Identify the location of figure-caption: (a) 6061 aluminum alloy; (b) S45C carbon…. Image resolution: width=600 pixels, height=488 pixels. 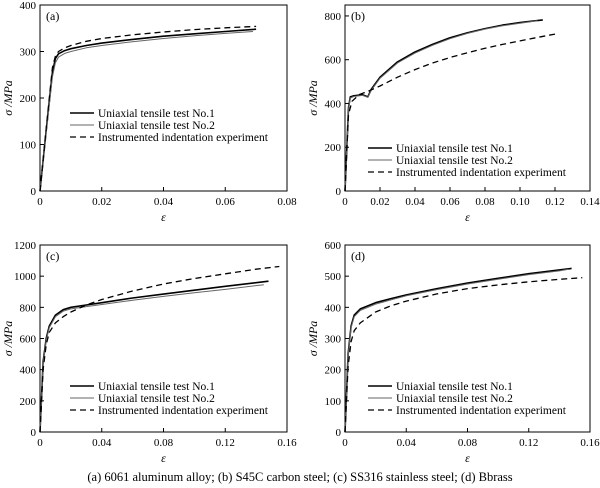
(299, 477).